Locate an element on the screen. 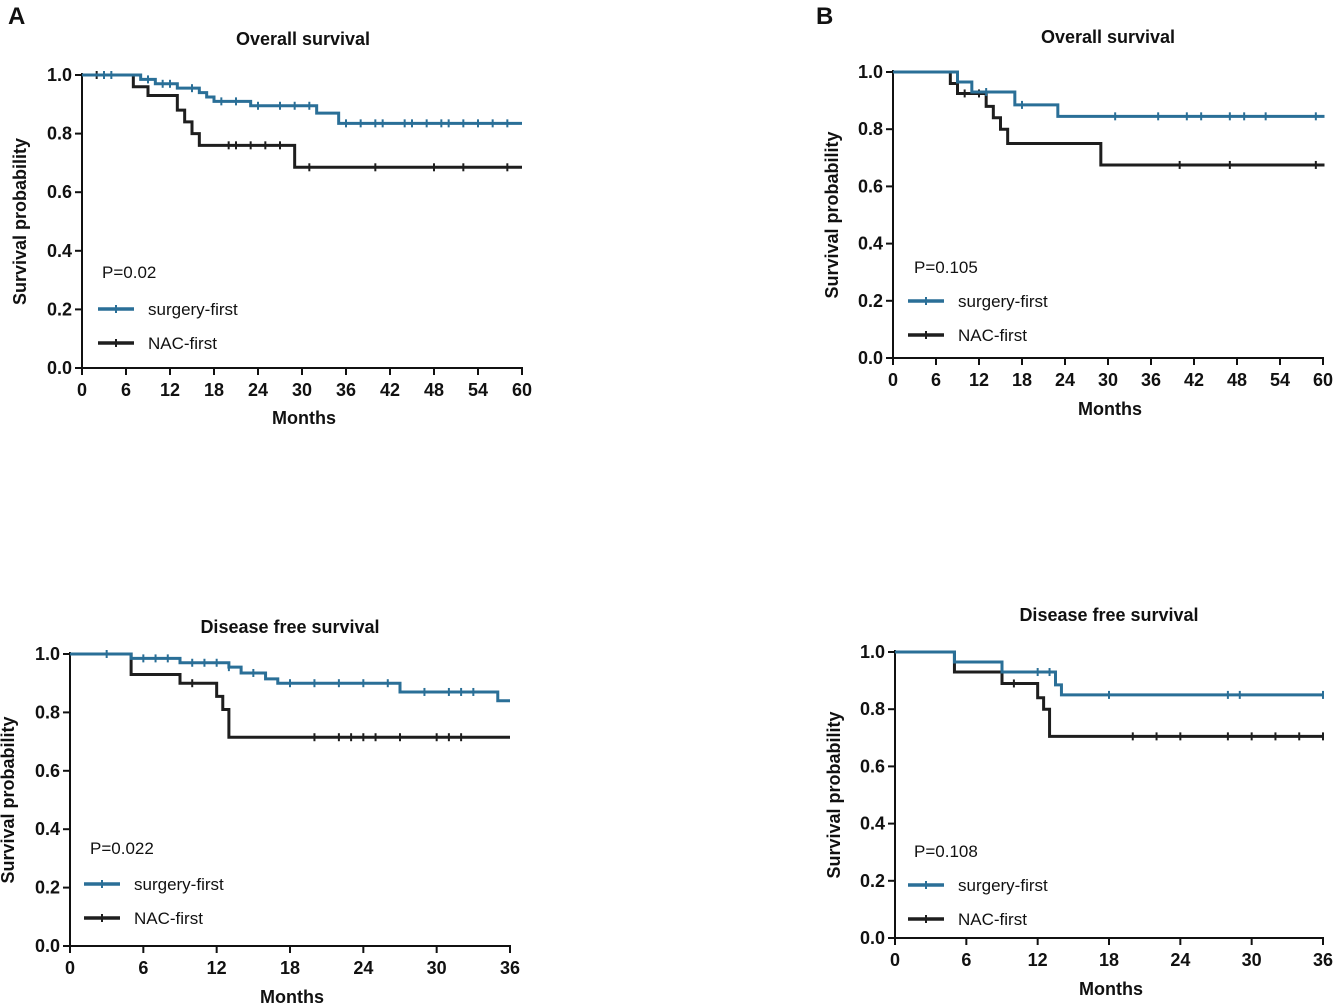  panel-label-b: B is located at coordinates (824, 16).